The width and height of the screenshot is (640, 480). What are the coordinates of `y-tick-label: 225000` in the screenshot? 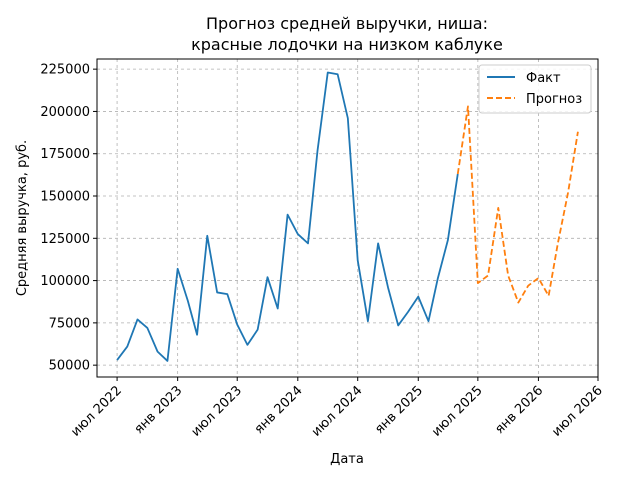 It's located at (65, 70).